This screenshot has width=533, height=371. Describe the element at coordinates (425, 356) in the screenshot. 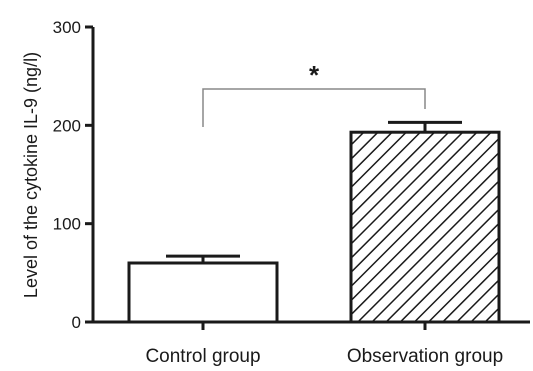

I see `x-tick-label: Observation group` at that location.